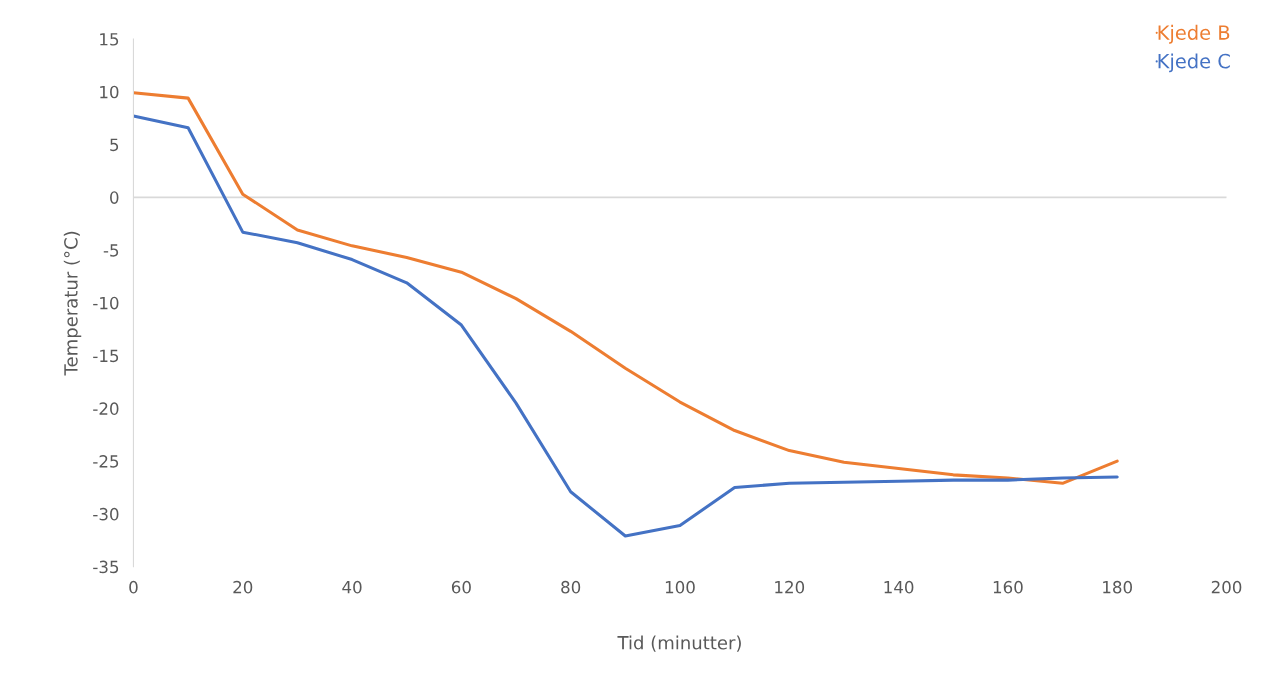 The width and height of the screenshot is (1271, 697). What do you see at coordinates (899, 587) in the screenshot?
I see `x-tick-label: 140` at bounding box center [899, 587].